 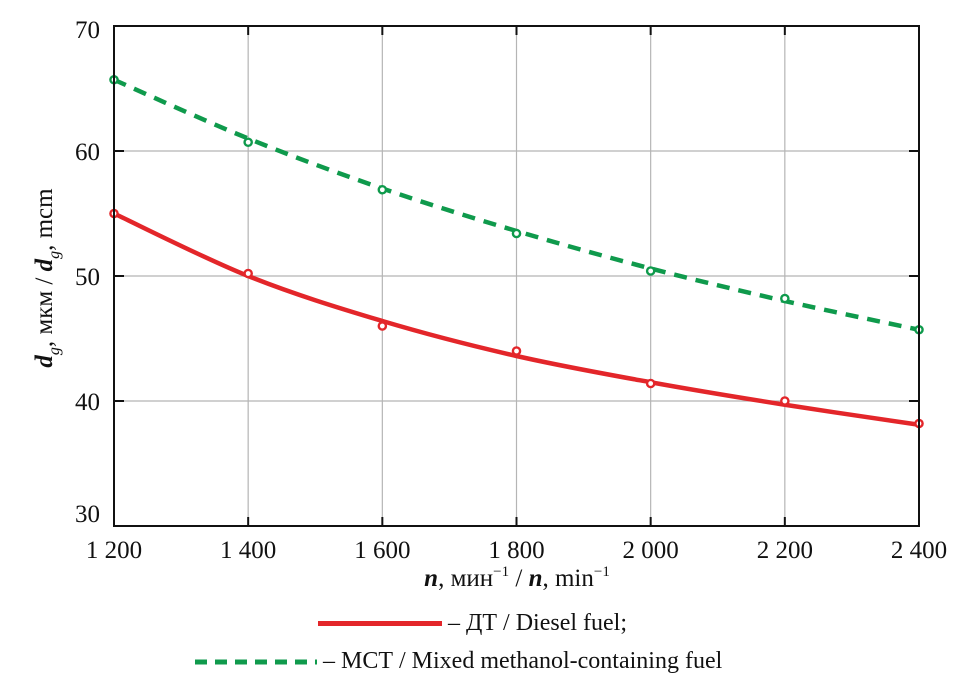 I want to click on y-axis-title: dg, мкм / dg, mcm, so click(x=47, y=278).